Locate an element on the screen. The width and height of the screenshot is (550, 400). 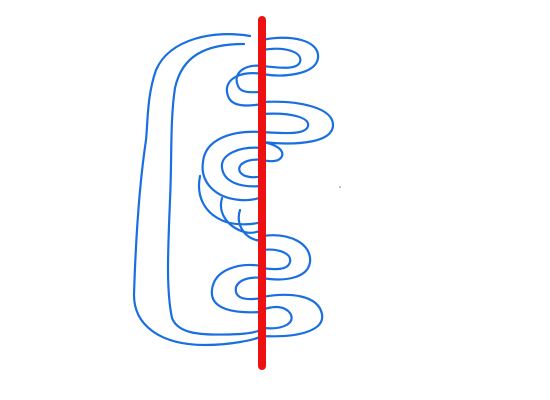
lower-spiral-outer-stroke is located at coordinates (237, 289).